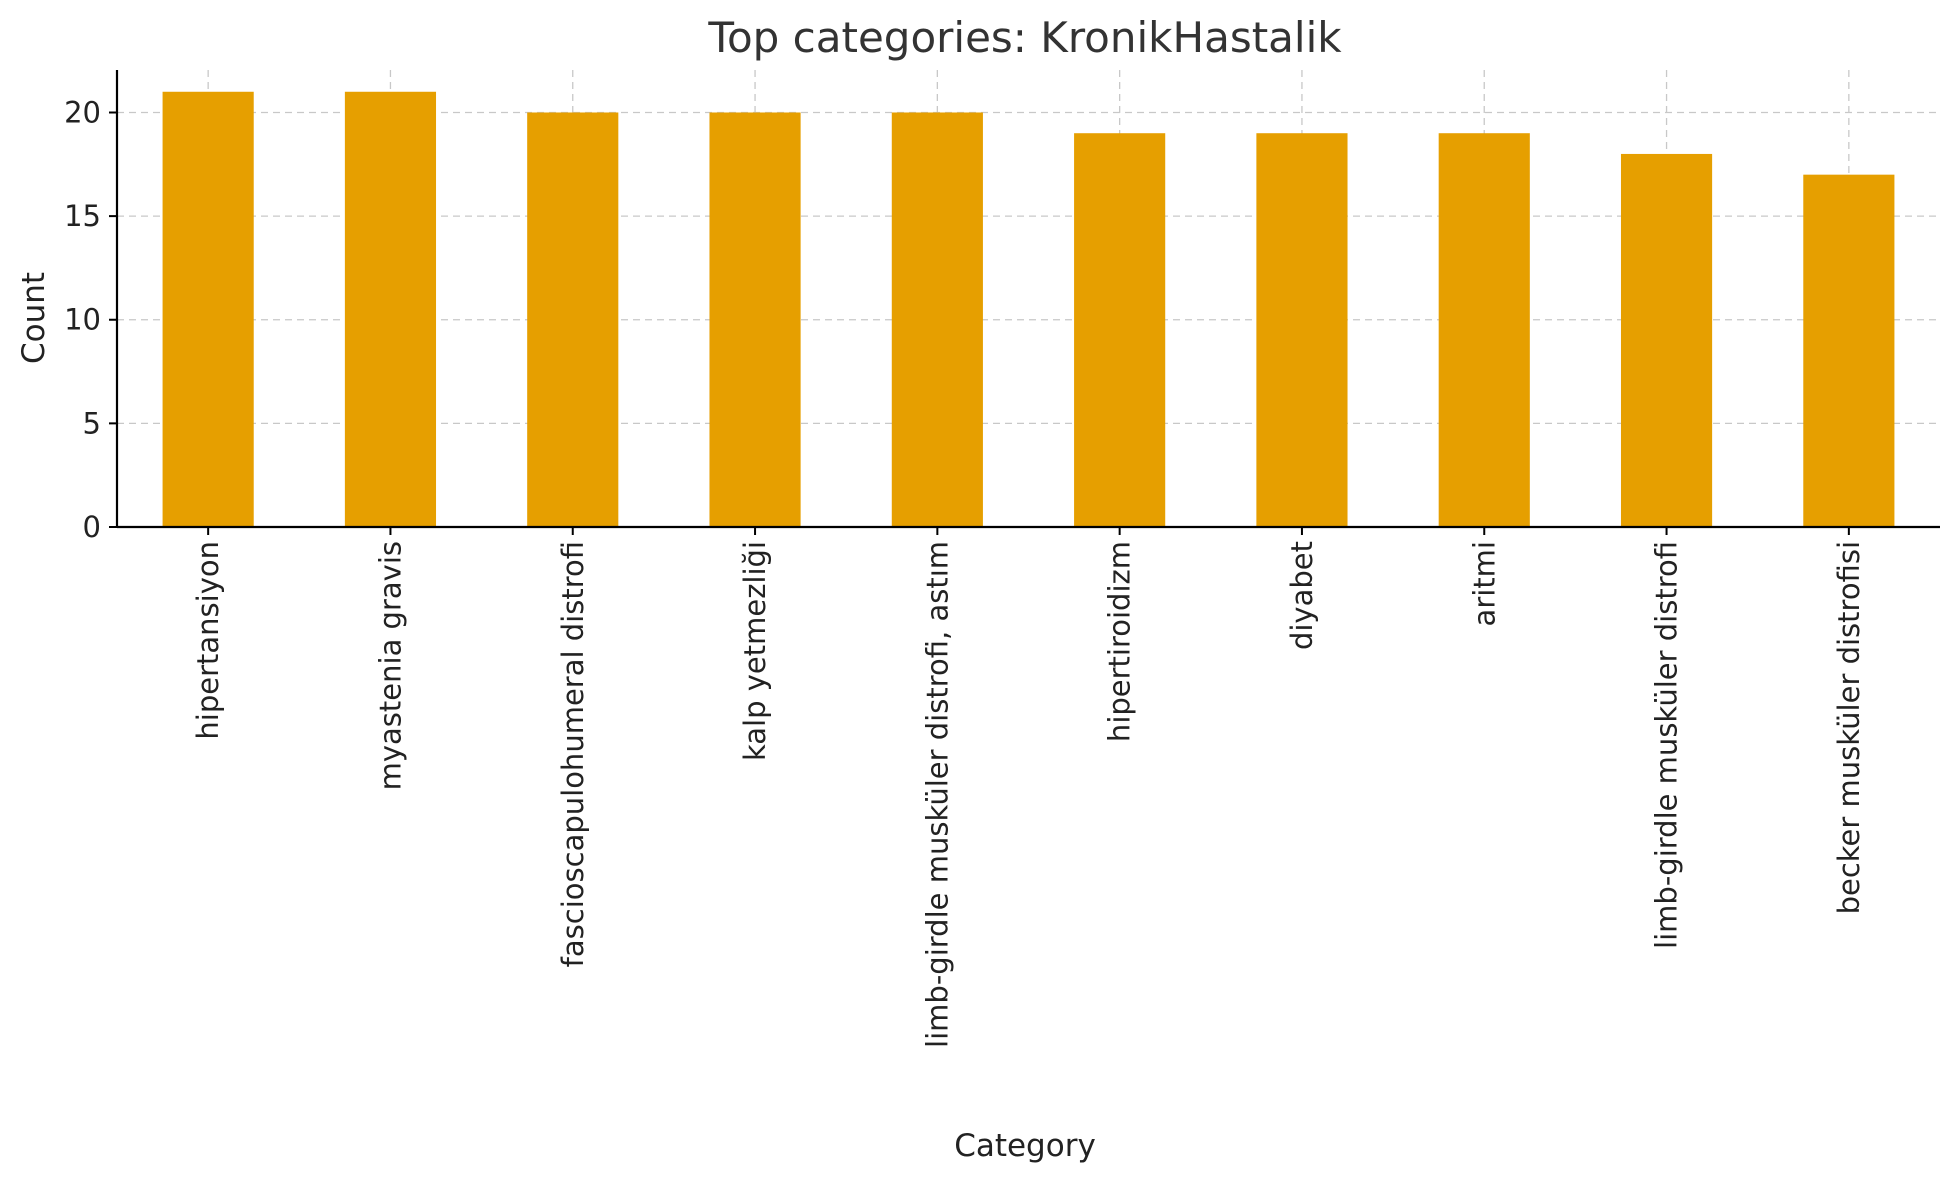 The height and width of the screenshot is (1180, 1948). What do you see at coordinates (82, 320) in the screenshot?
I see `y-tick-label: 10` at bounding box center [82, 320].